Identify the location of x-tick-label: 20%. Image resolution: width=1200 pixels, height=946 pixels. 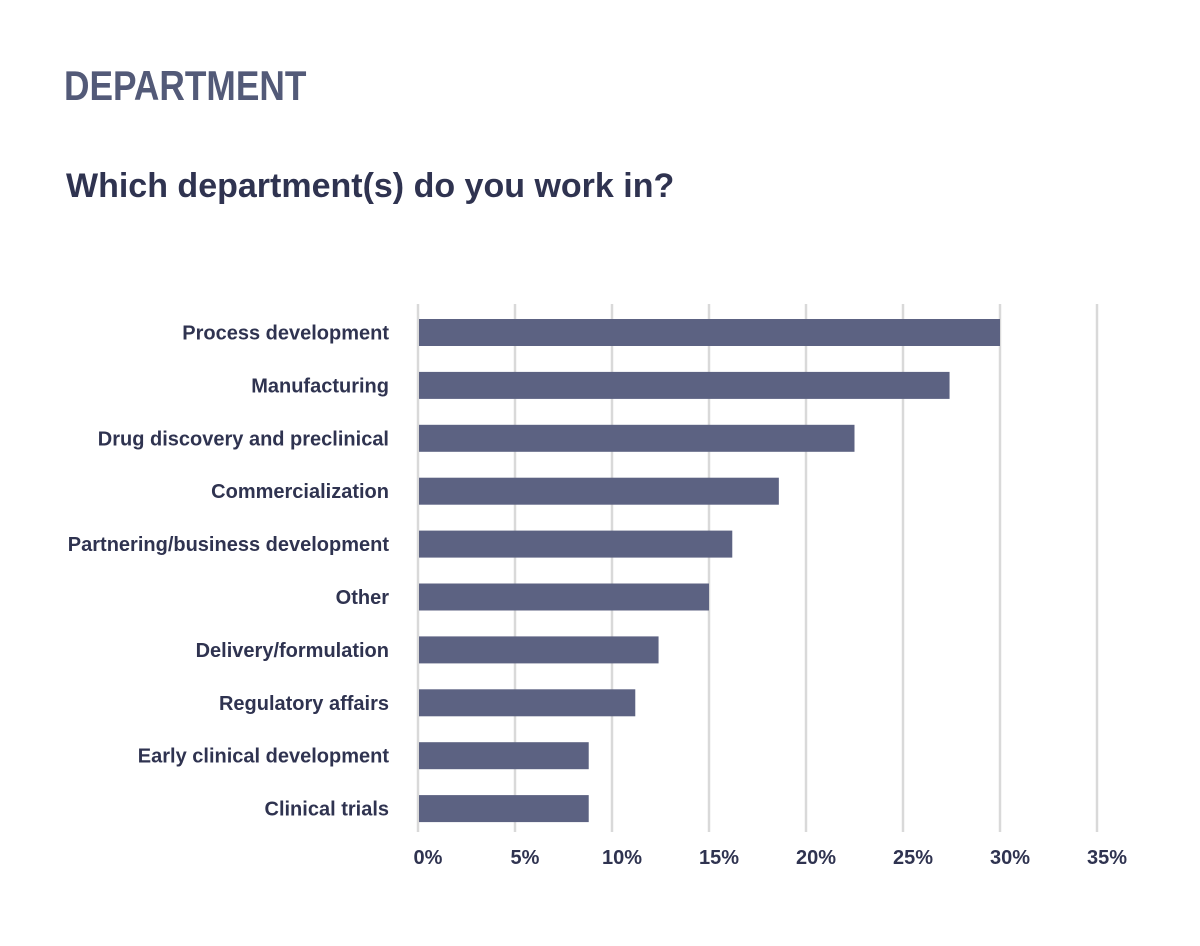
(816, 858).